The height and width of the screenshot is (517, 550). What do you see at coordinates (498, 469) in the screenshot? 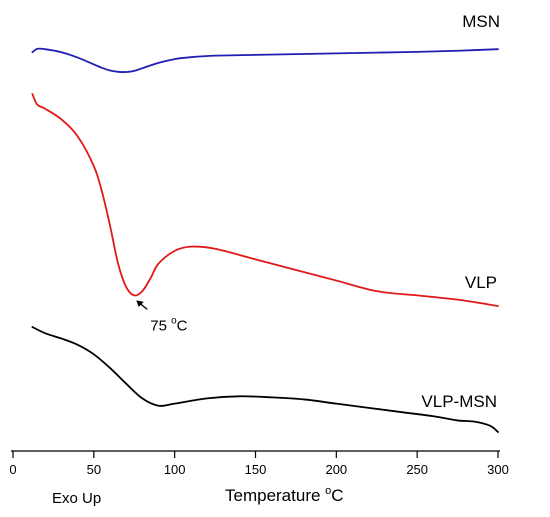
I see `x-tick-label-300: 300` at bounding box center [498, 469].